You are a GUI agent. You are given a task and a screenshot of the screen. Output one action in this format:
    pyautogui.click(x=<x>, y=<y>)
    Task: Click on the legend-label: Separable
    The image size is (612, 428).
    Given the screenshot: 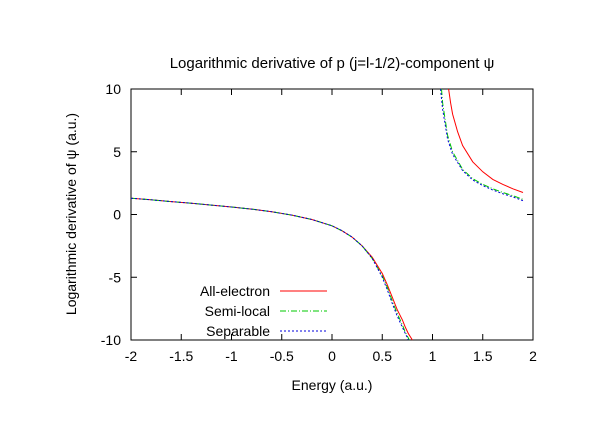 What is the action you would take?
    pyautogui.click(x=238, y=331)
    